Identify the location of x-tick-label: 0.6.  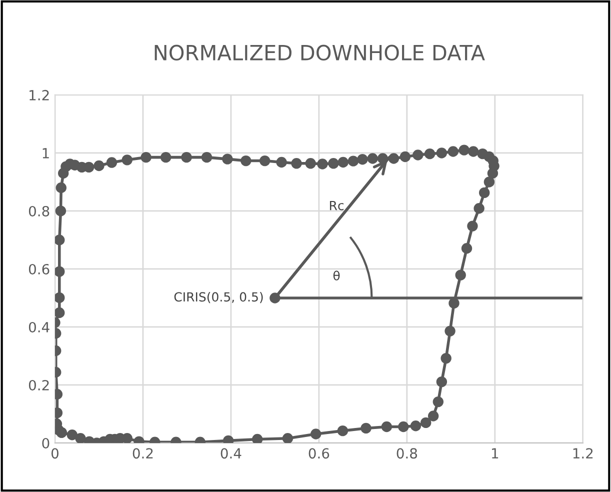
(319, 453).